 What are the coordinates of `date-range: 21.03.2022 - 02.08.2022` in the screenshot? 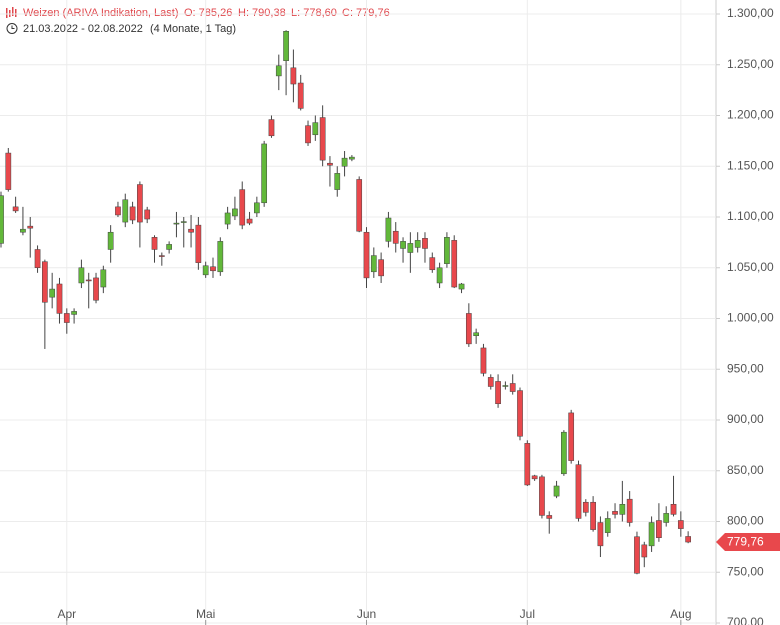 It's located at (83, 29).